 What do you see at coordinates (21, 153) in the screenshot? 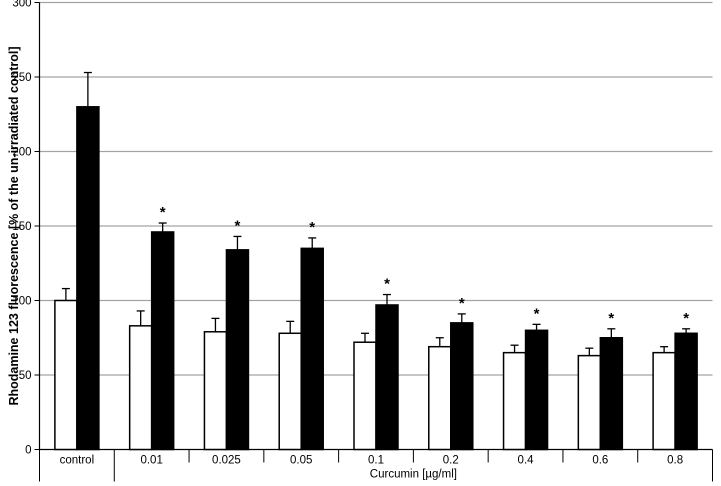
I see `y-tick-label: 200` at bounding box center [21, 153].